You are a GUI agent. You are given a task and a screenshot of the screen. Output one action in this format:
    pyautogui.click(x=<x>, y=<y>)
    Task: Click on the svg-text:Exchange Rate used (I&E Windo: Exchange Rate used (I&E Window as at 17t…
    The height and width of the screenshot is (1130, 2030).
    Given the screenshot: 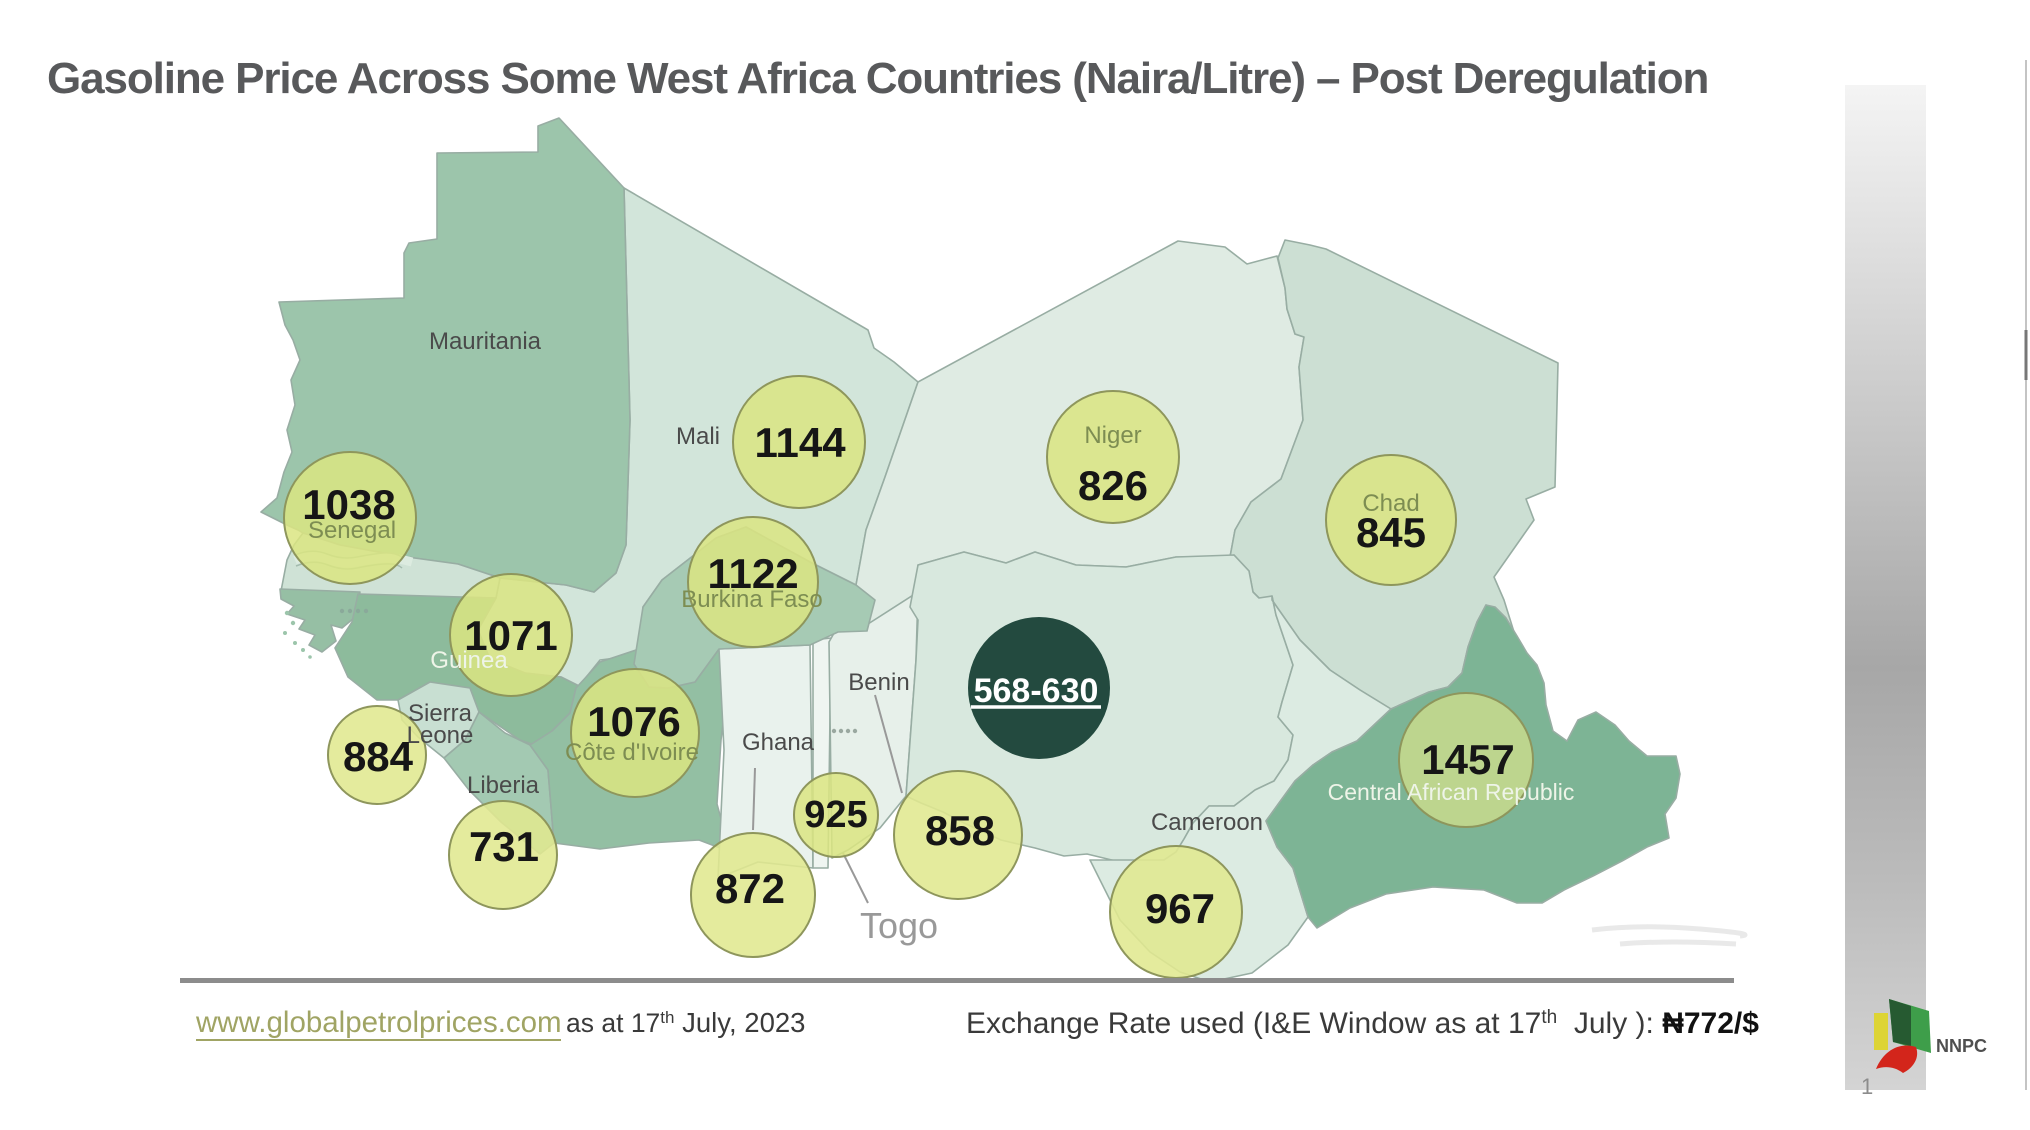 What is the action you would take?
    pyautogui.click(x=1362, y=1023)
    